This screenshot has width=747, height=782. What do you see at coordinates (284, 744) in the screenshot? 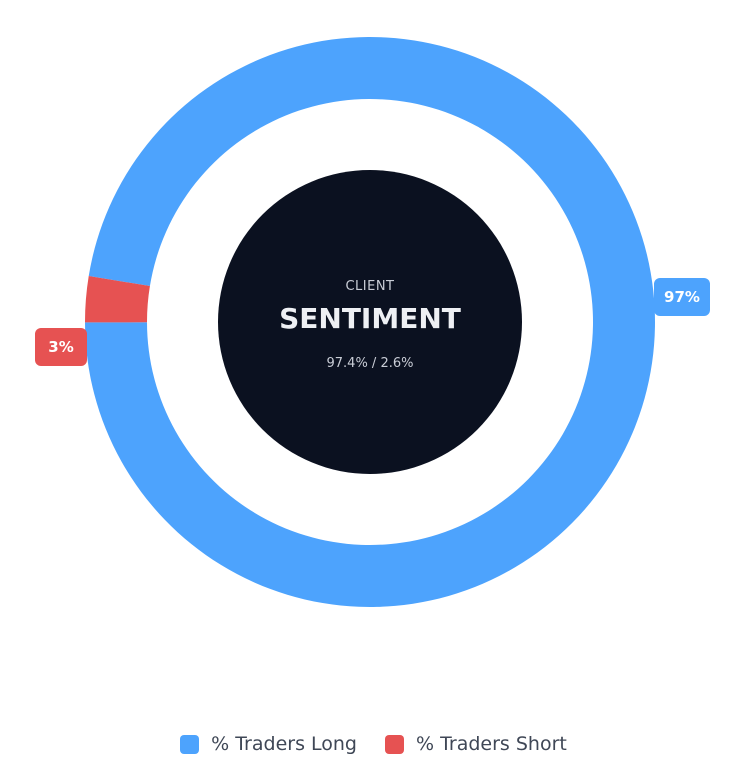
I see `legend-label-long: % Traders Long` at bounding box center [284, 744].